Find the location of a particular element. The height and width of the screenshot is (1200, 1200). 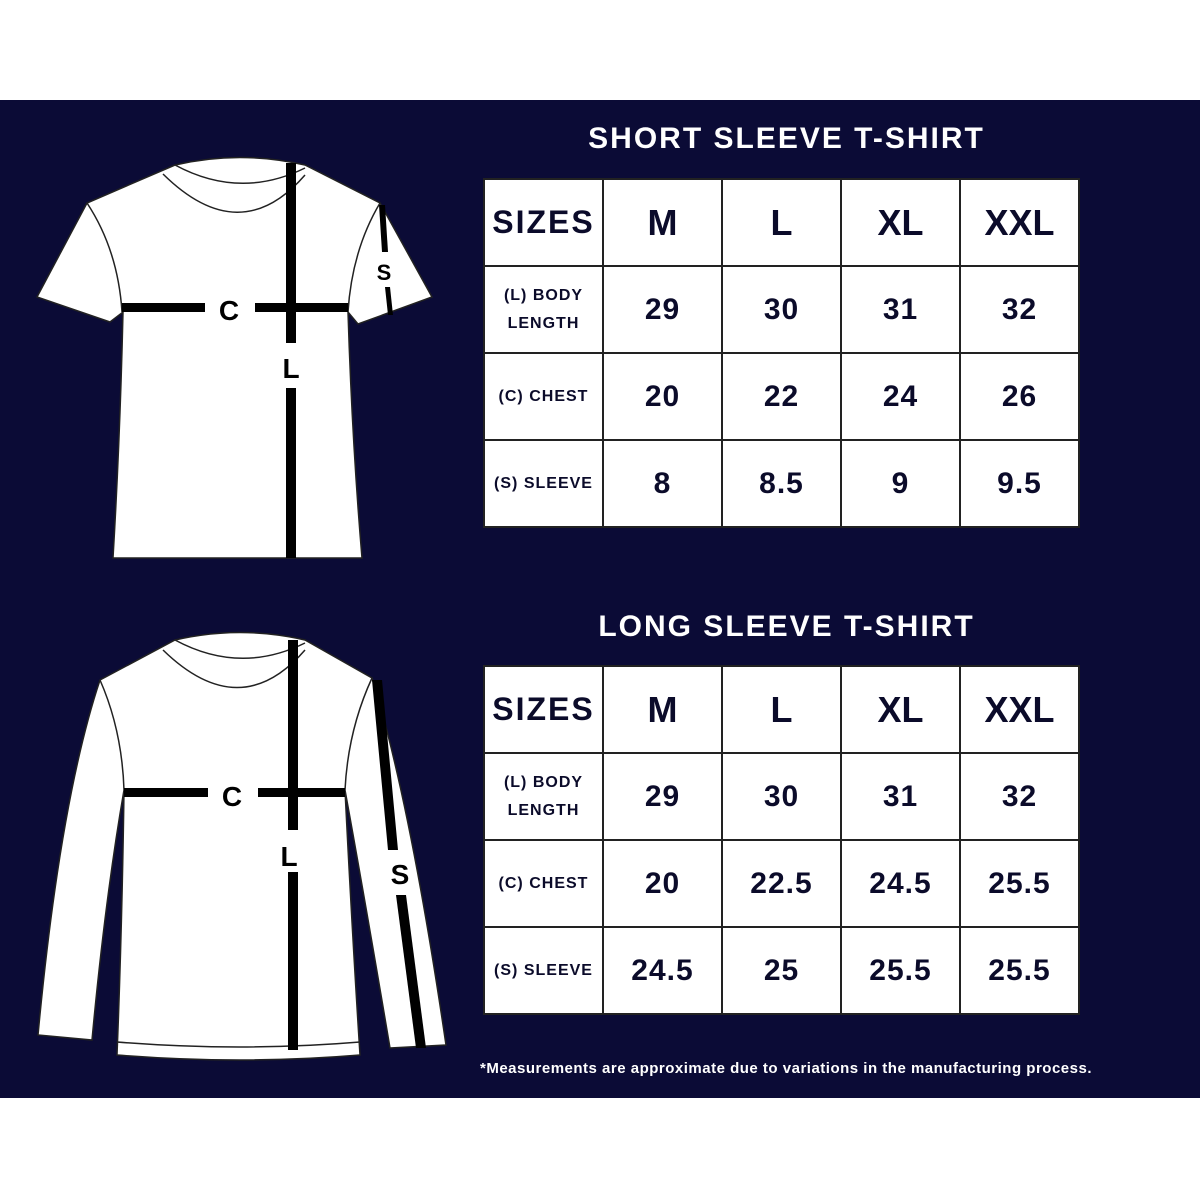

long-chest-marker: C is located at coordinates (232, 796).